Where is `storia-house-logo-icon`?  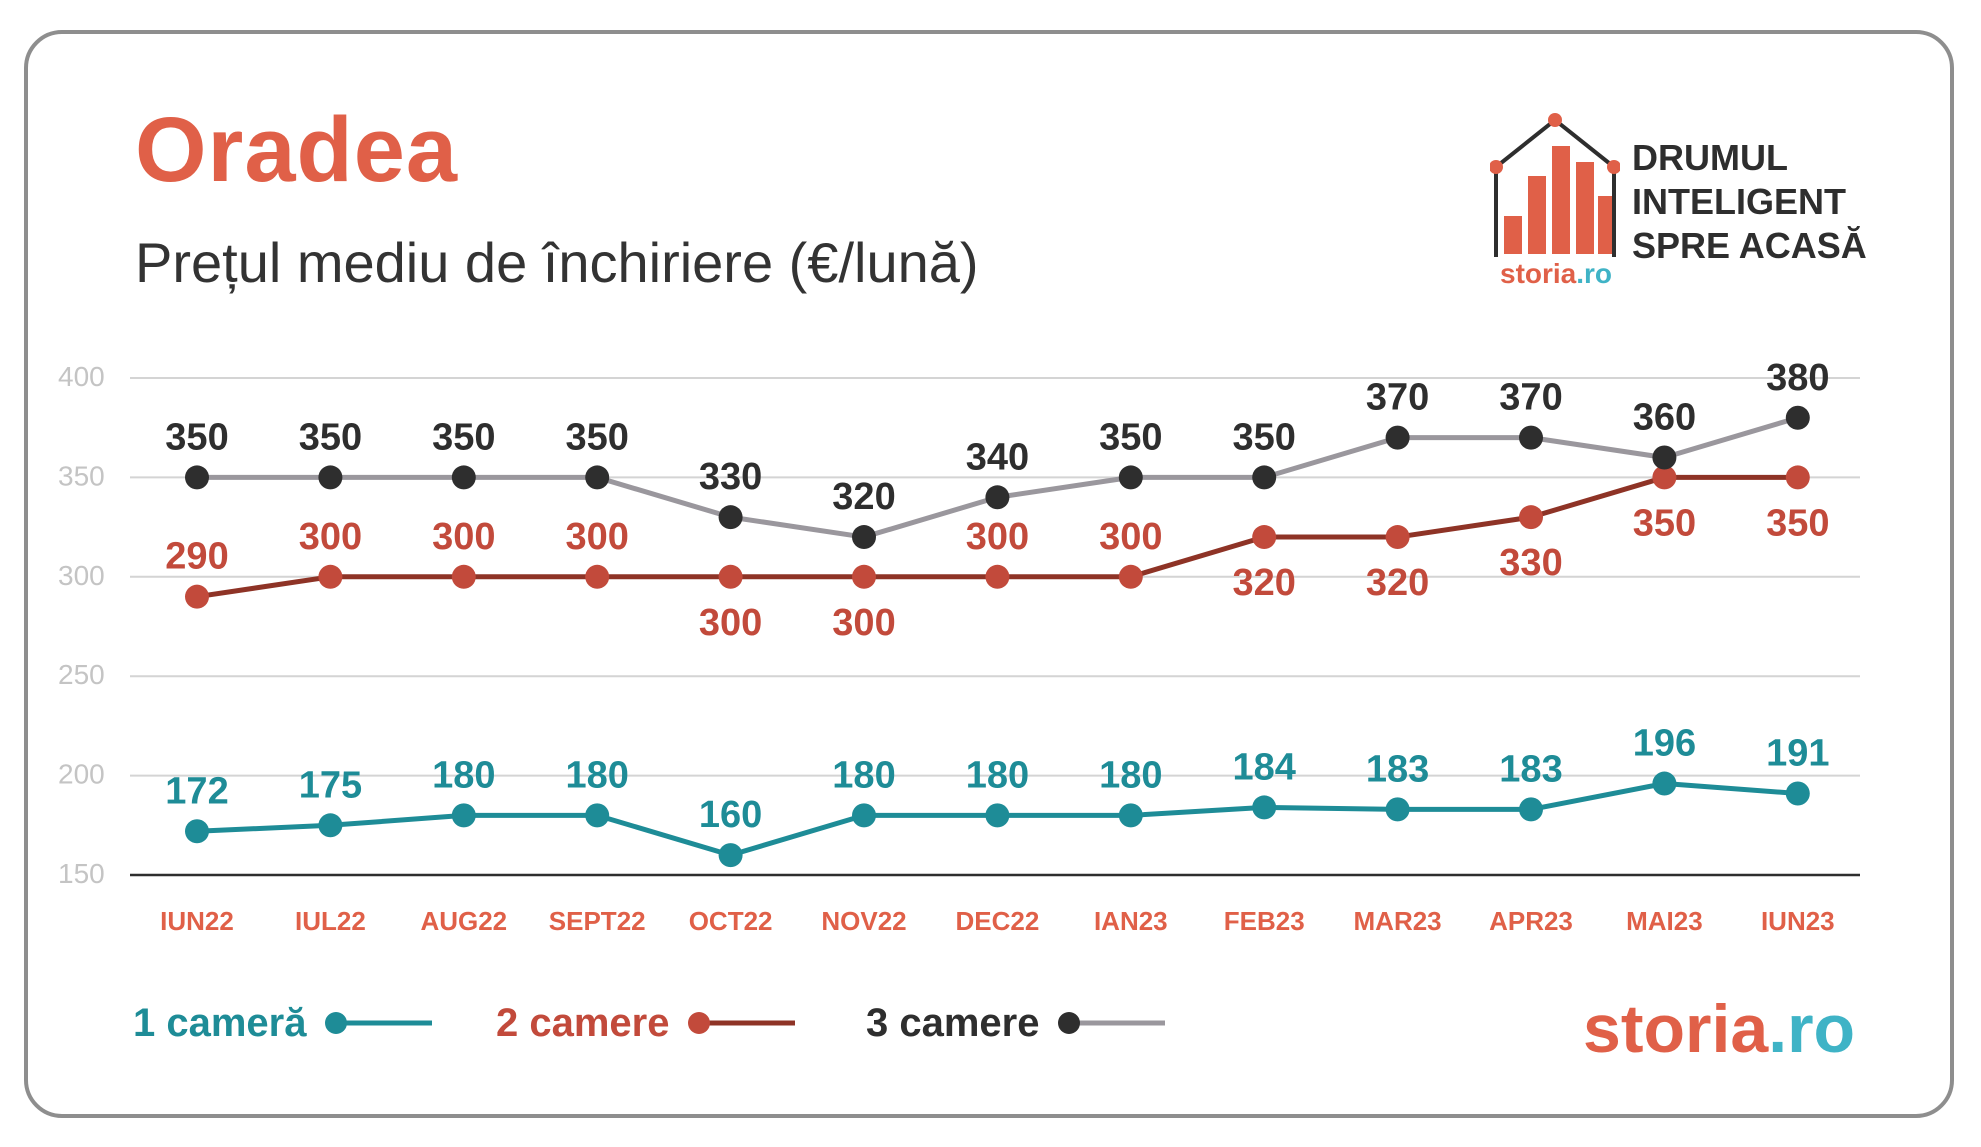 storia-house-logo-icon is located at coordinates (1555, 185).